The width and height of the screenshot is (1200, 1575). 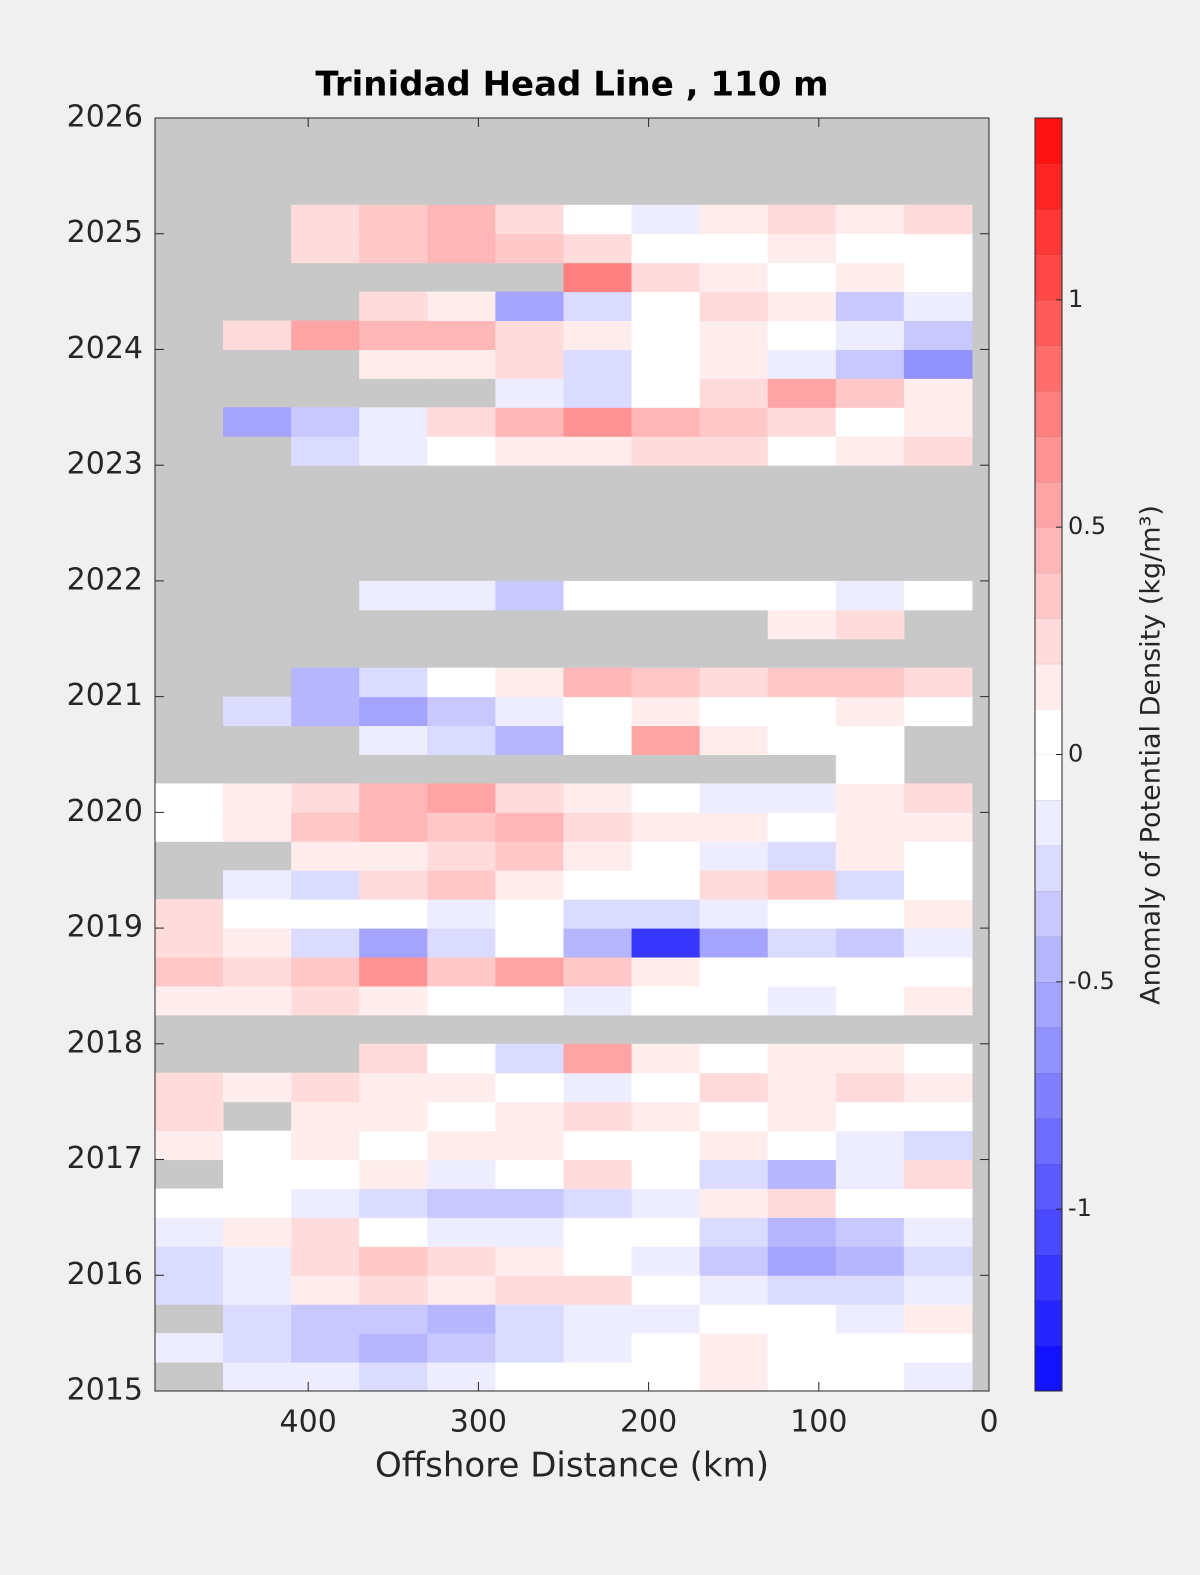 I want to click on colorbar-tick-label: -0.5, so click(x=1091, y=981).